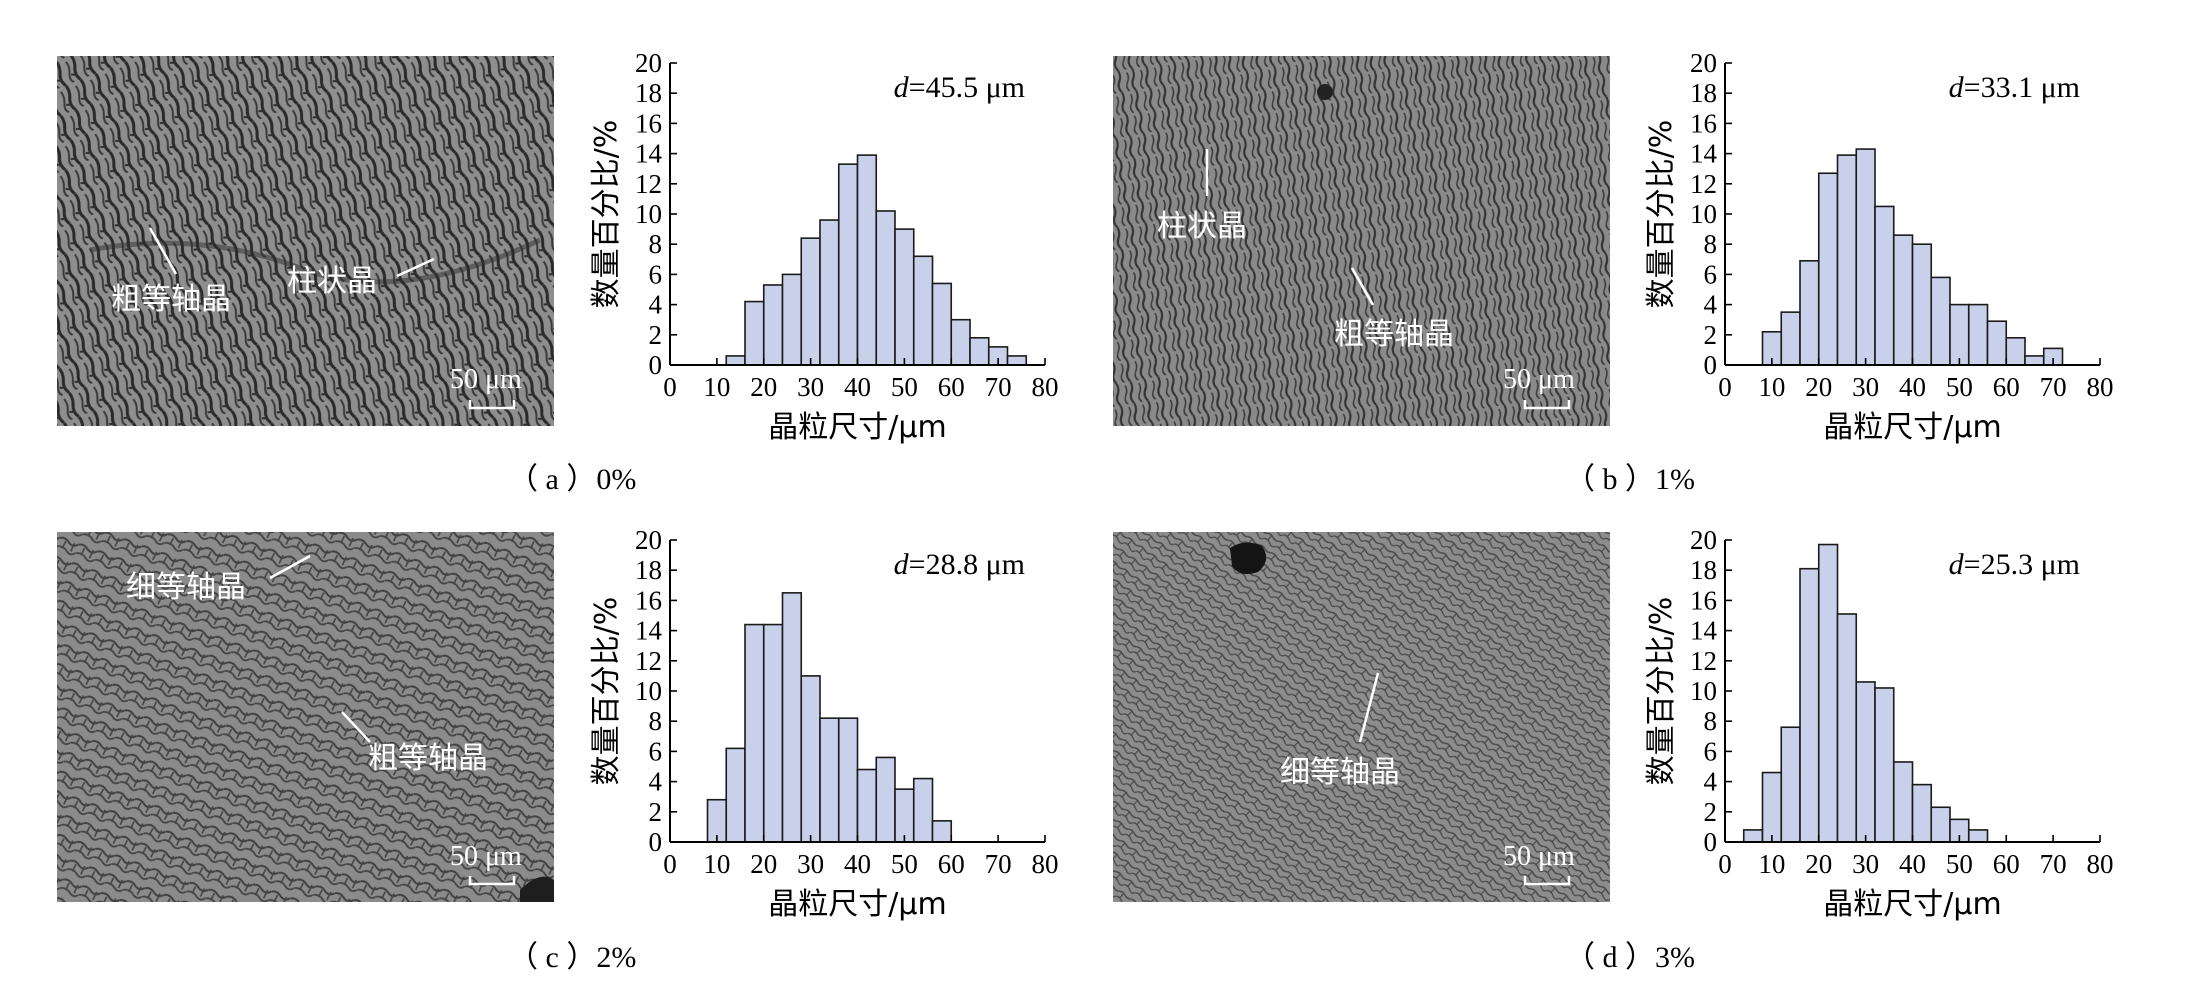 The width and height of the screenshot is (2190, 985). I want to click on mean-value: =28.8 μm, so click(967, 564).